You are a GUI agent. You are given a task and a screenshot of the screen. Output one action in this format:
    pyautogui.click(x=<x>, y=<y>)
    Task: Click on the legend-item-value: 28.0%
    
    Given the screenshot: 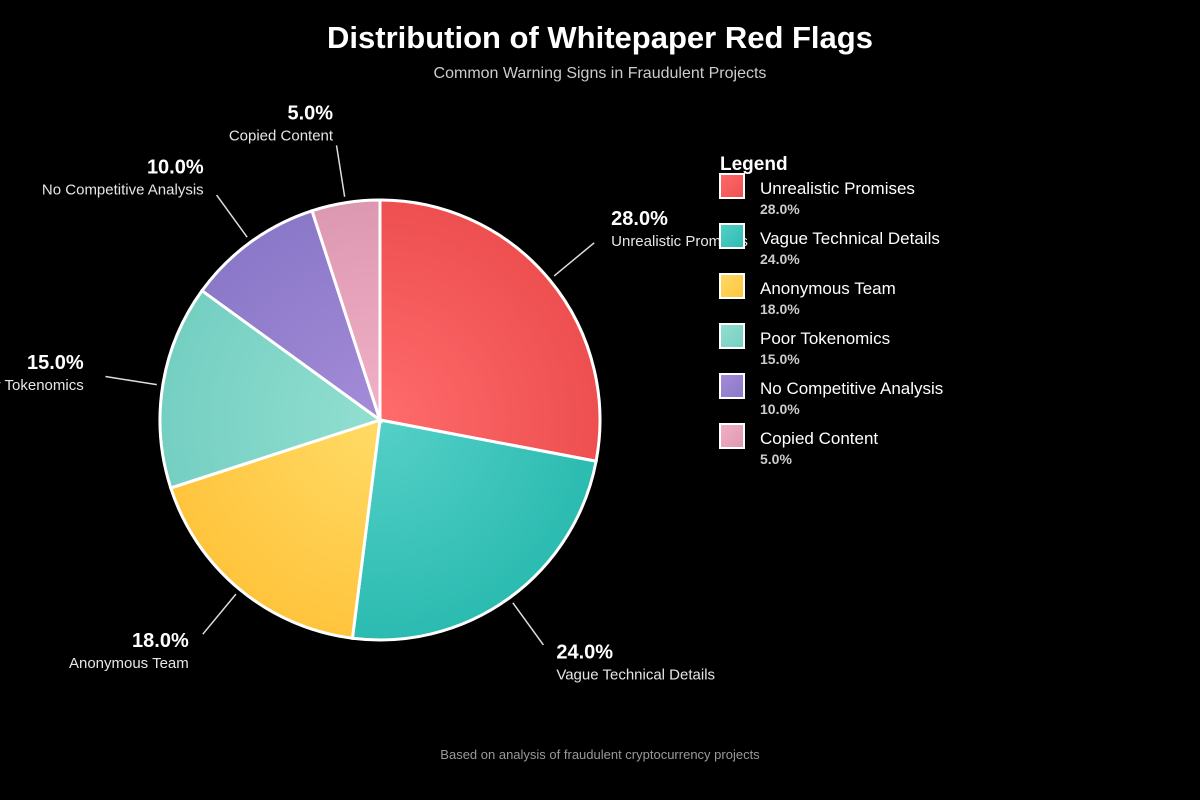 What is the action you would take?
    pyautogui.click(x=780, y=209)
    